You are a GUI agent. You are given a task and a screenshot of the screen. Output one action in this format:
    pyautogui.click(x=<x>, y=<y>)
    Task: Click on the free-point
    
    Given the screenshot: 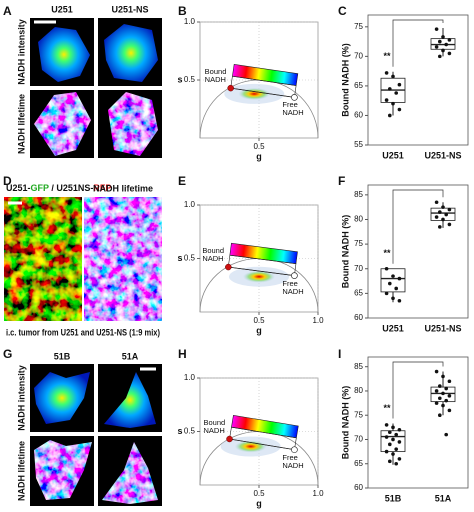 What is the action you would take?
    pyautogui.click(x=294, y=97)
    